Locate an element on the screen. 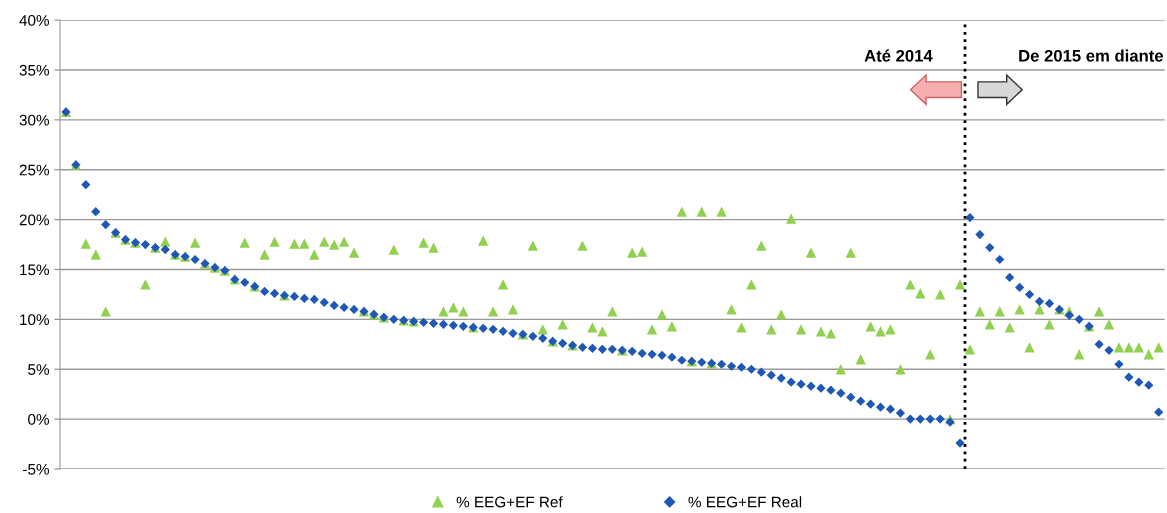  annotation: De 2015 em diante is located at coordinates (1091, 55).